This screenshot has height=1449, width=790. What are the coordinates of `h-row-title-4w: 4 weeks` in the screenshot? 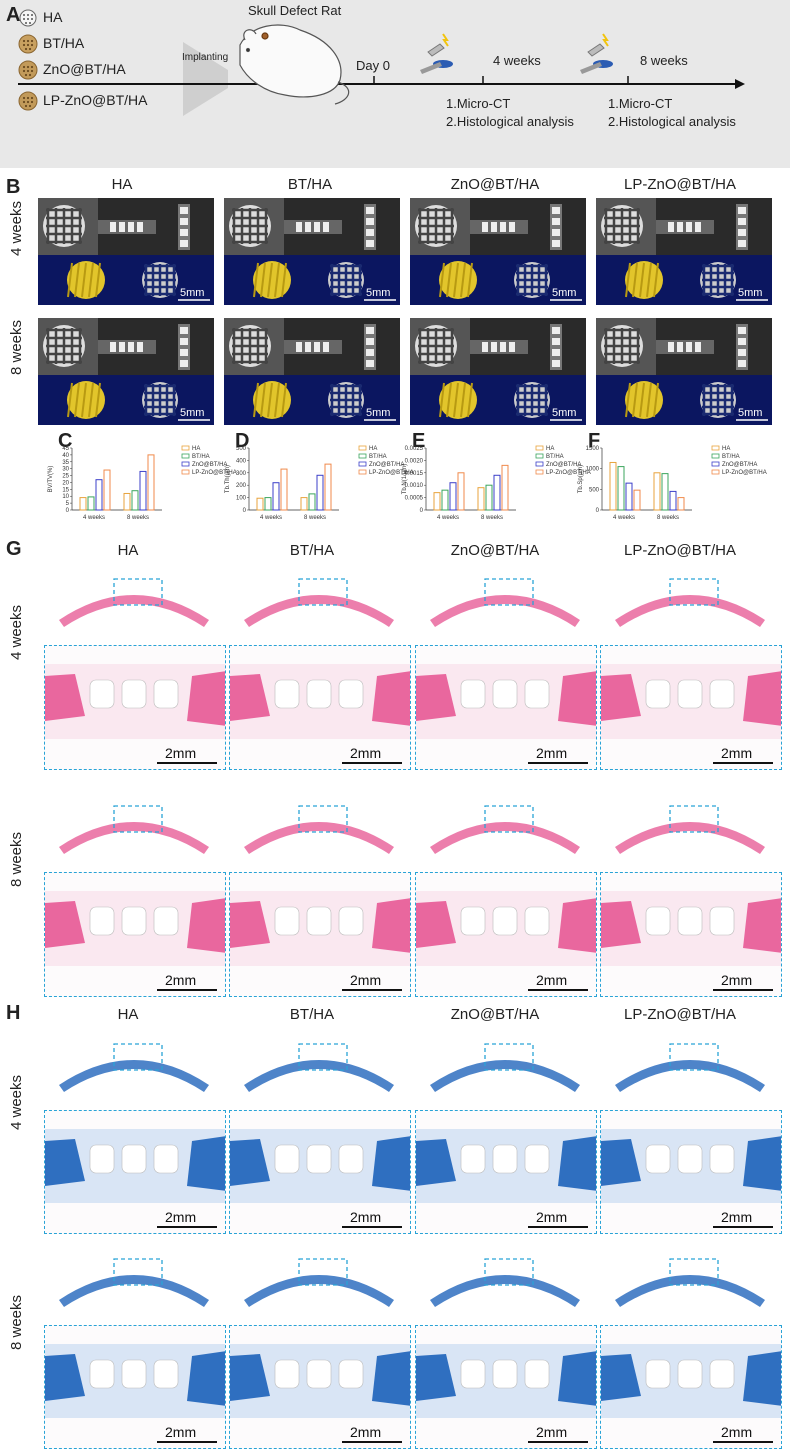 It's located at (16, 1102).